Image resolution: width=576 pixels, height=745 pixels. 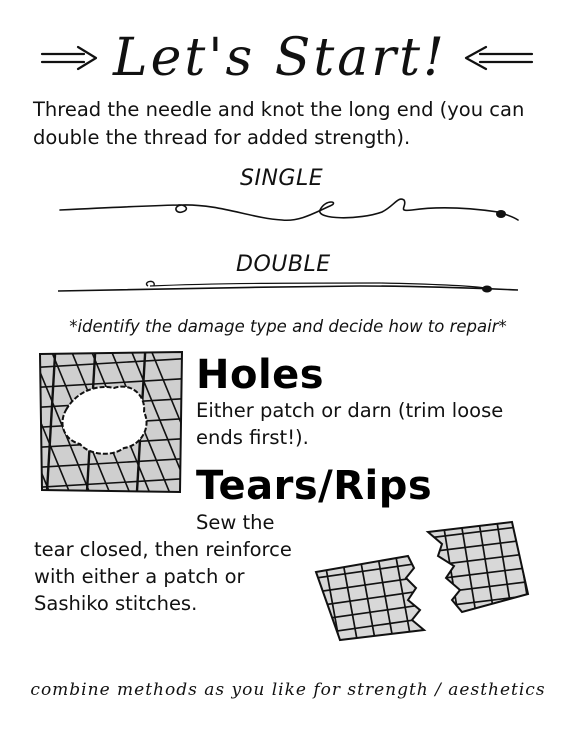 I want to click on thread-illustrations, so click(x=288, y=245).